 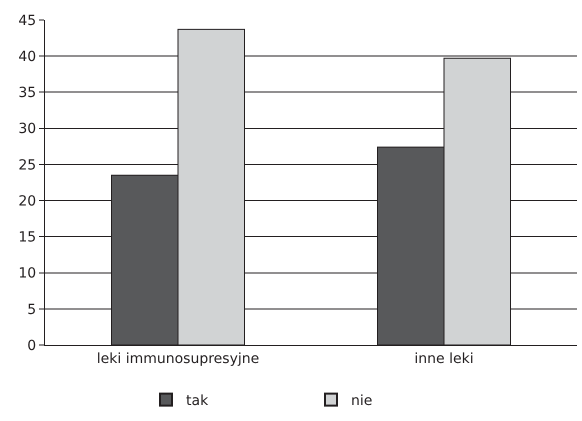 I want to click on y-tick-label: 40, so click(x=27, y=57).